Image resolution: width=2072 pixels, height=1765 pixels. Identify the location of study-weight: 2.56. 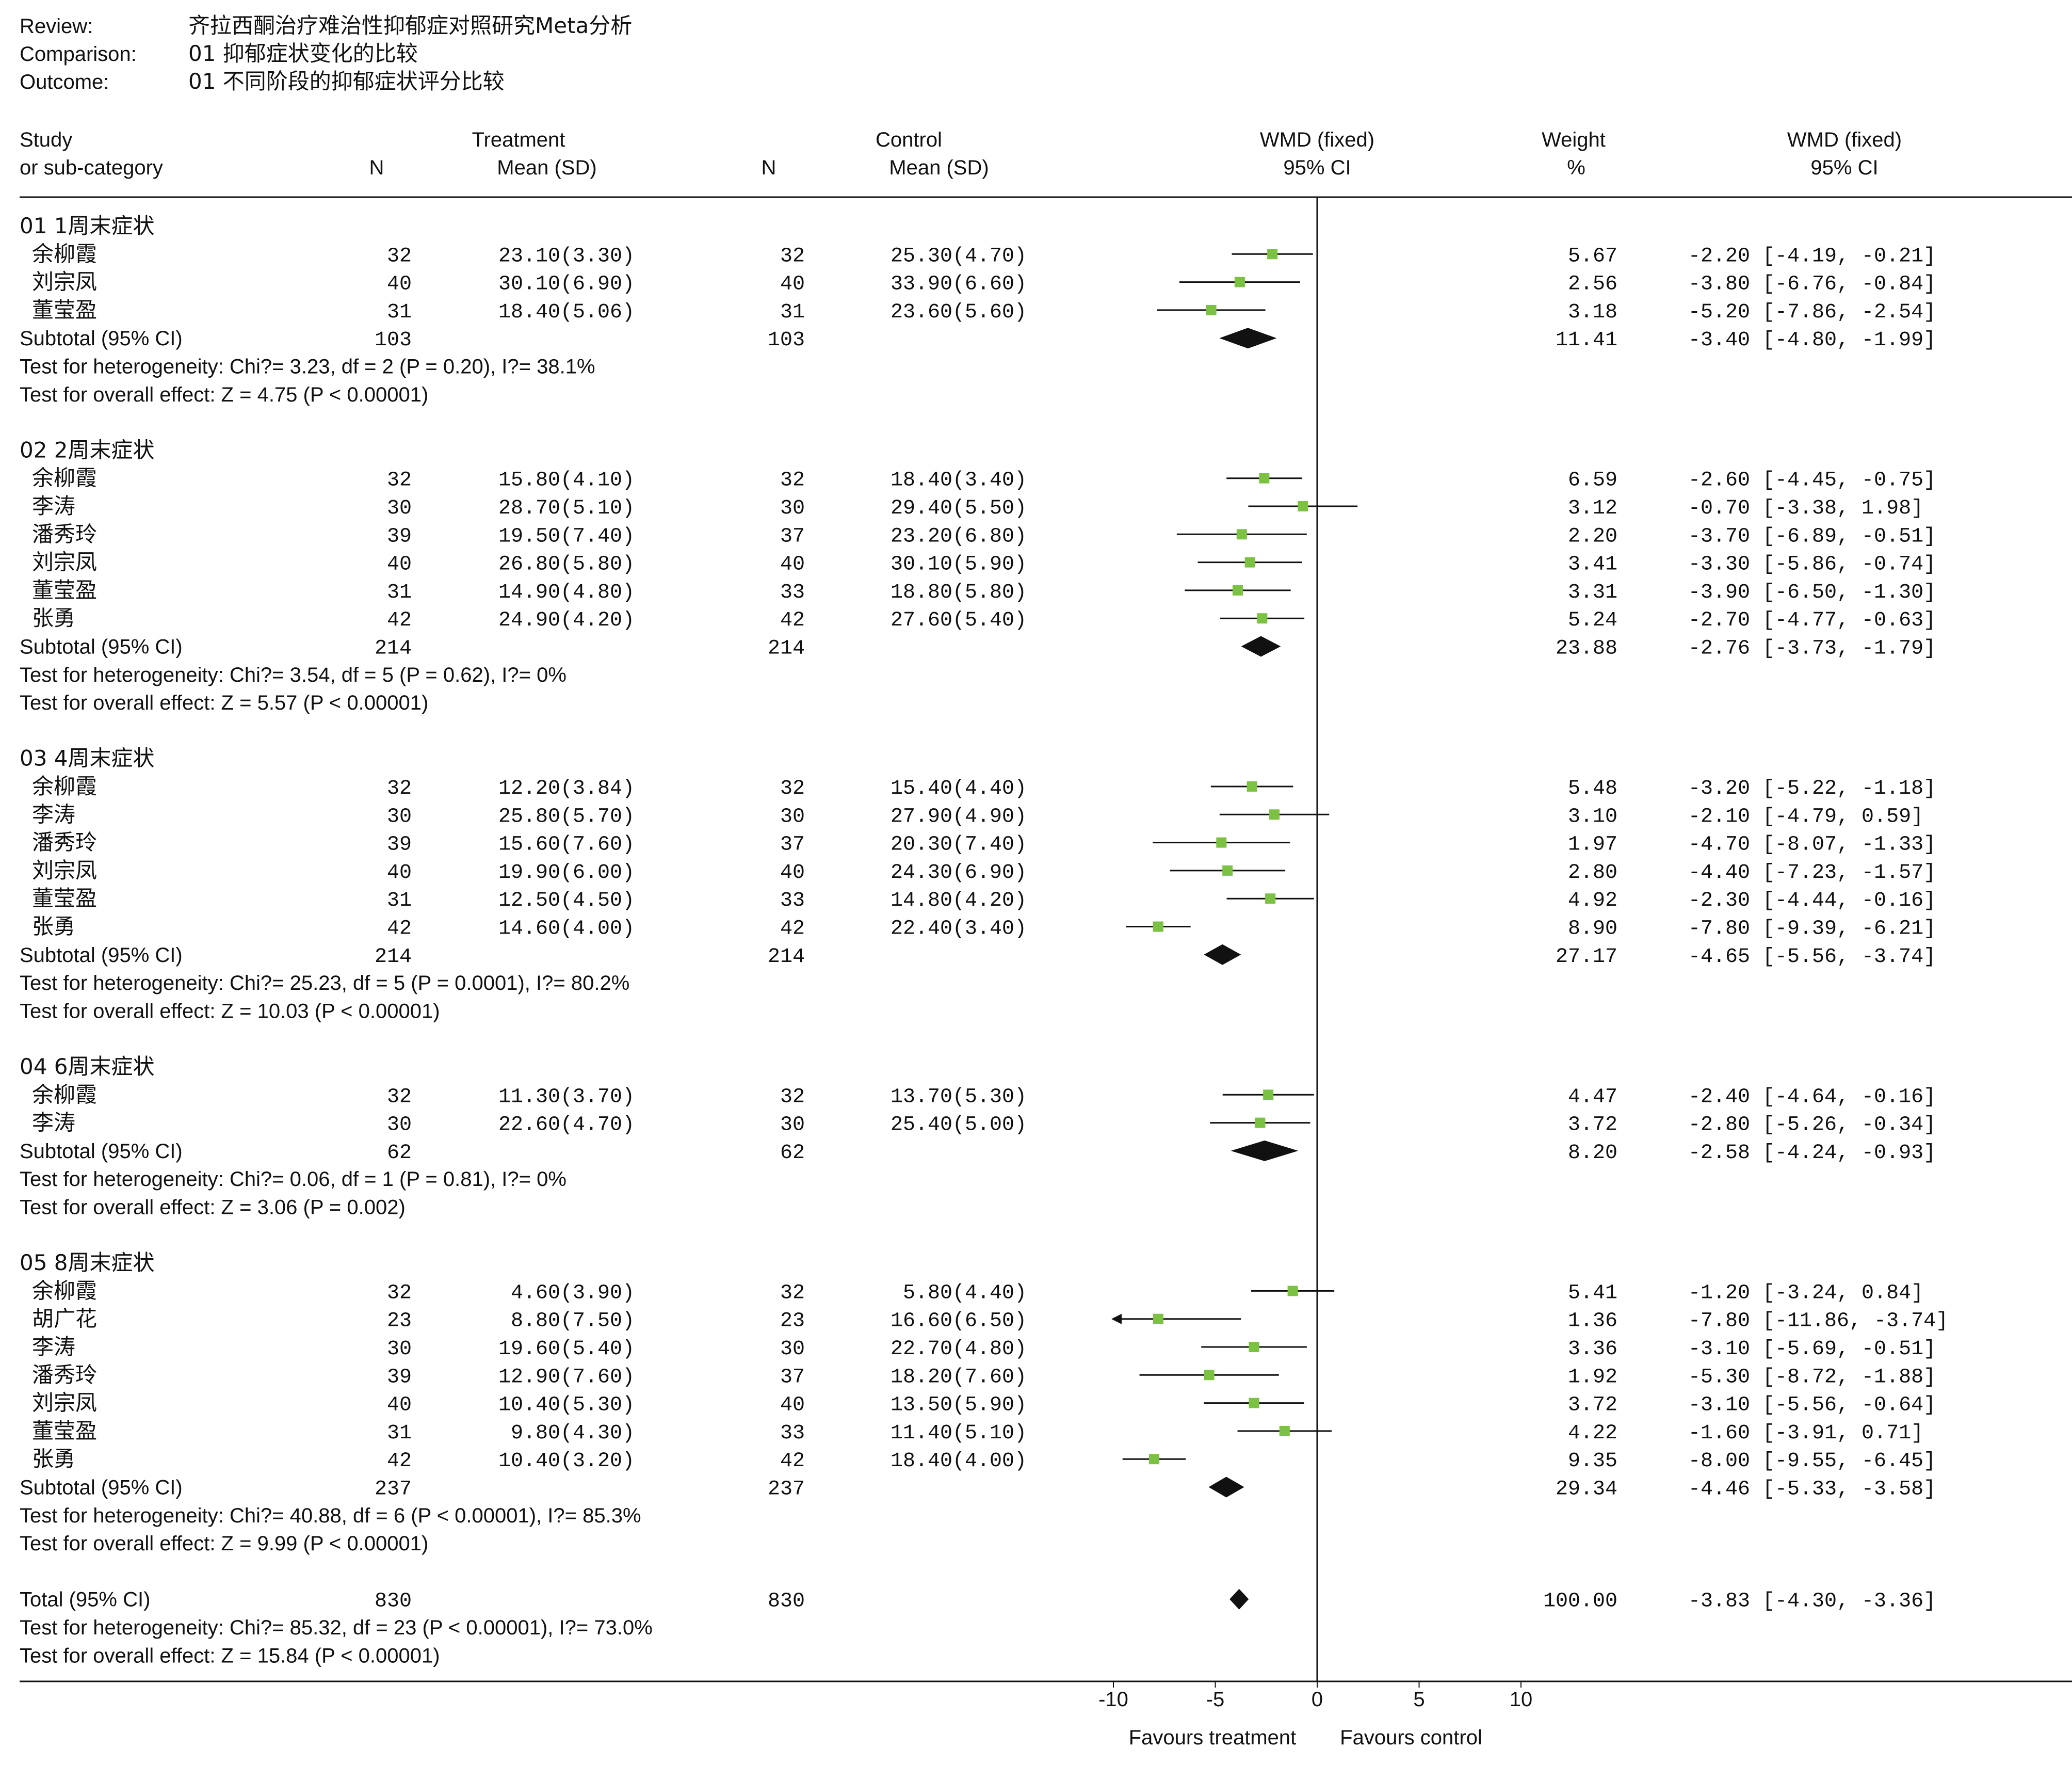
(1592, 284).